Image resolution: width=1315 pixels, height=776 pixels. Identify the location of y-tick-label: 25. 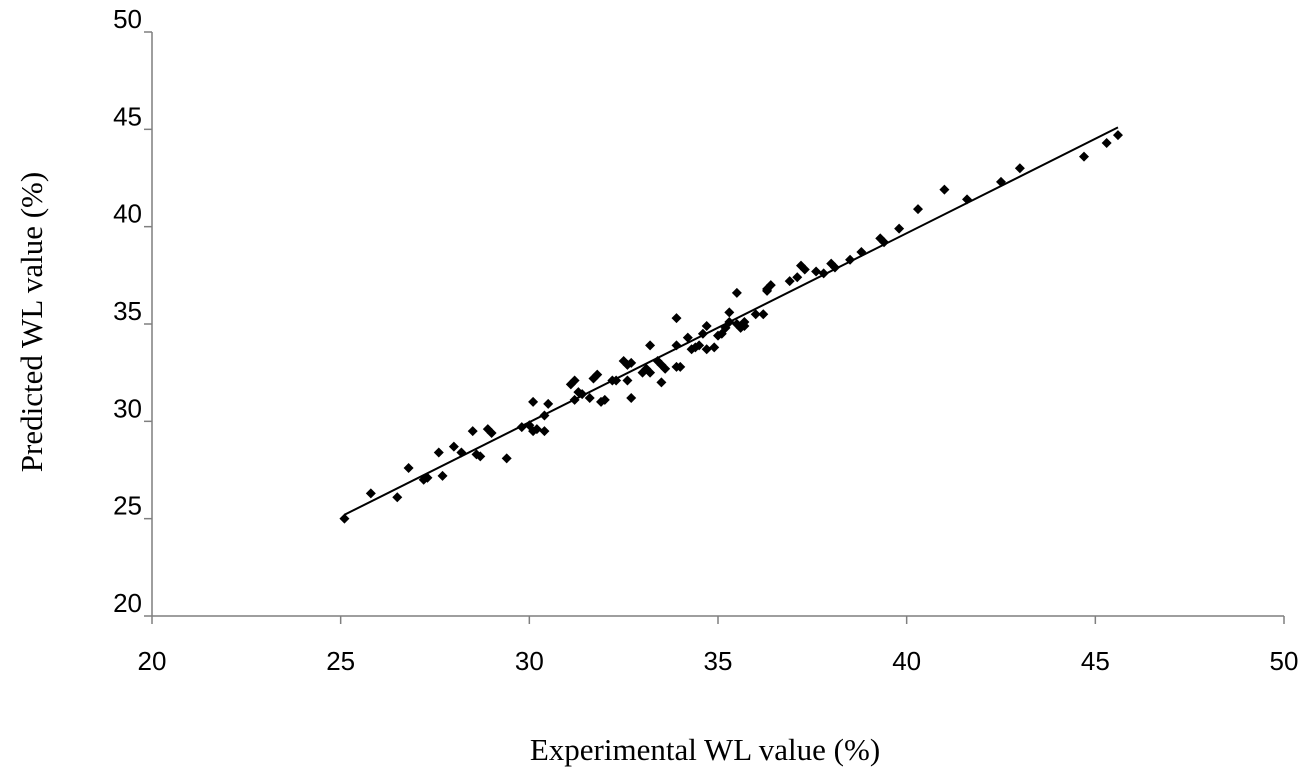
(127, 506).